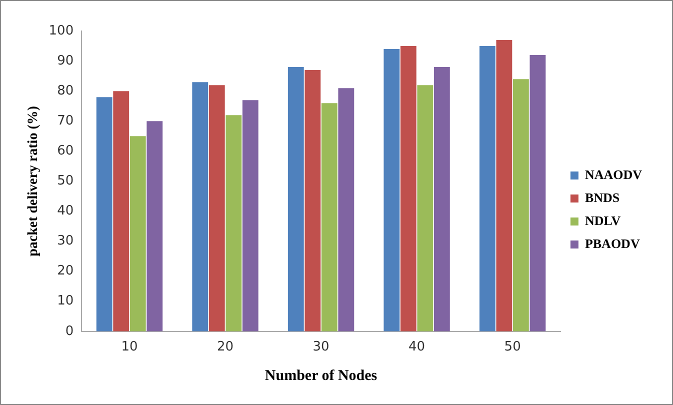 This screenshot has height=405, width=673. What do you see at coordinates (65, 181) in the screenshot?
I see `y-tick-label: 50` at bounding box center [65, 181].